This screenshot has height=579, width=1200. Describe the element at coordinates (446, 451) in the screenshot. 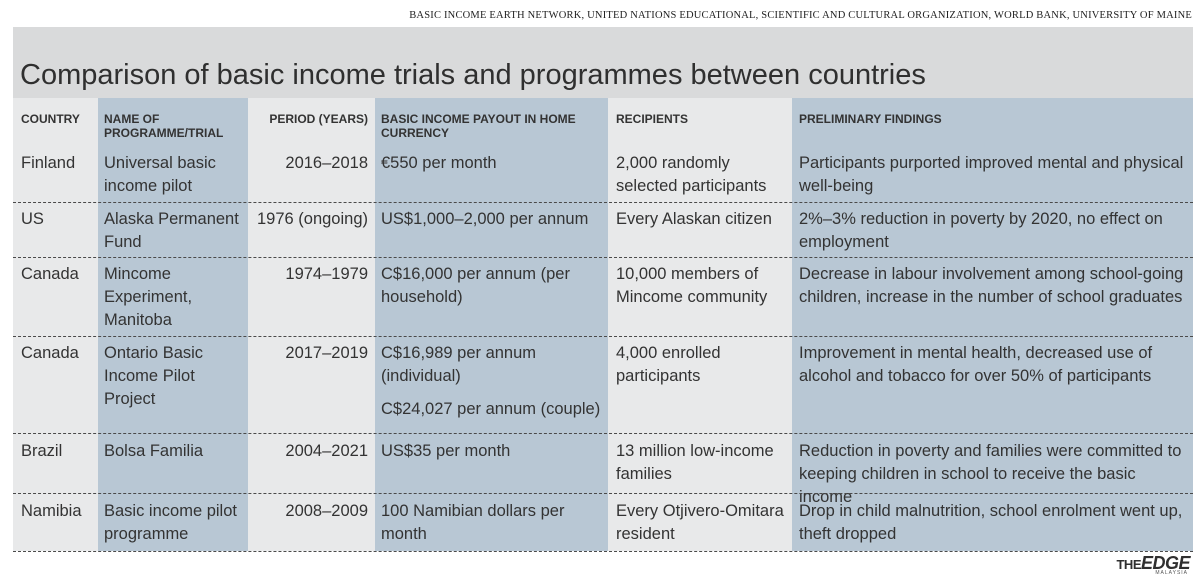

I see `table-row-payout: US$35 per month` at that location.